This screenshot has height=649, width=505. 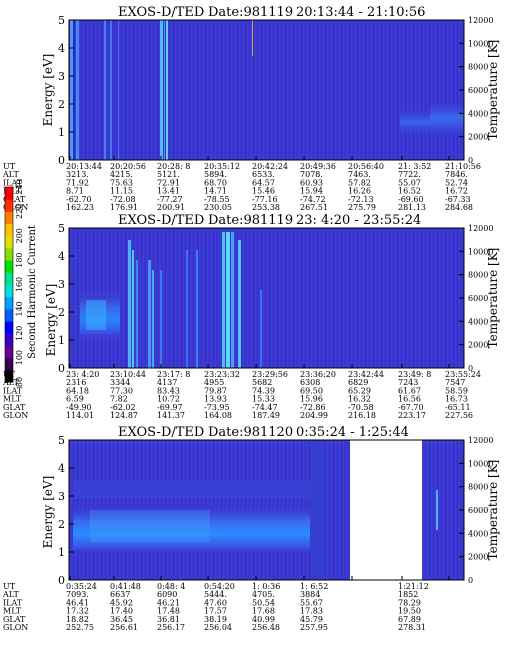 What do you see at coordinates (470, 580) in the screenshot?
I see `panel-3-rtick-label: 0` at bounding box center [470, 580].